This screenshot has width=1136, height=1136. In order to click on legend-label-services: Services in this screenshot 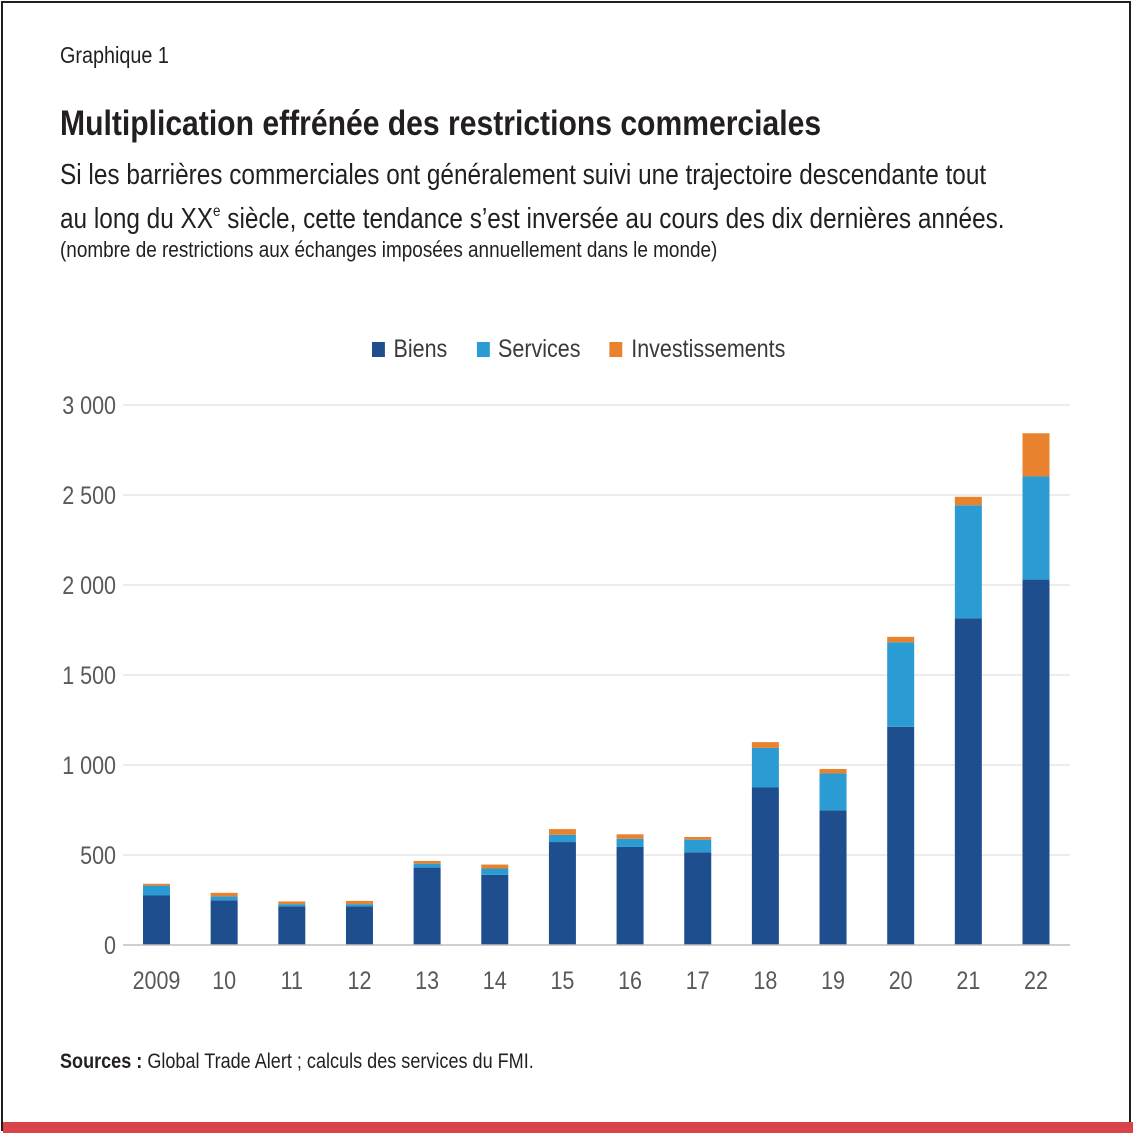, I will do `click(539, 348)`.